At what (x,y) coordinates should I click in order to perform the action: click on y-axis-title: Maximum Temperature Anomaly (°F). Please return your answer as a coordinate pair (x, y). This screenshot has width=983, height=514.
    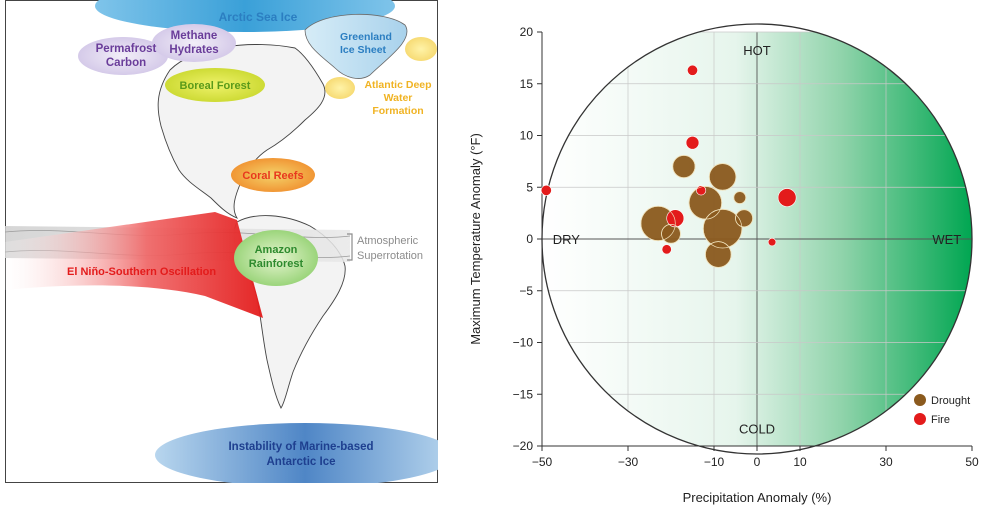
    Looking at the image, I should click on (475, 239).